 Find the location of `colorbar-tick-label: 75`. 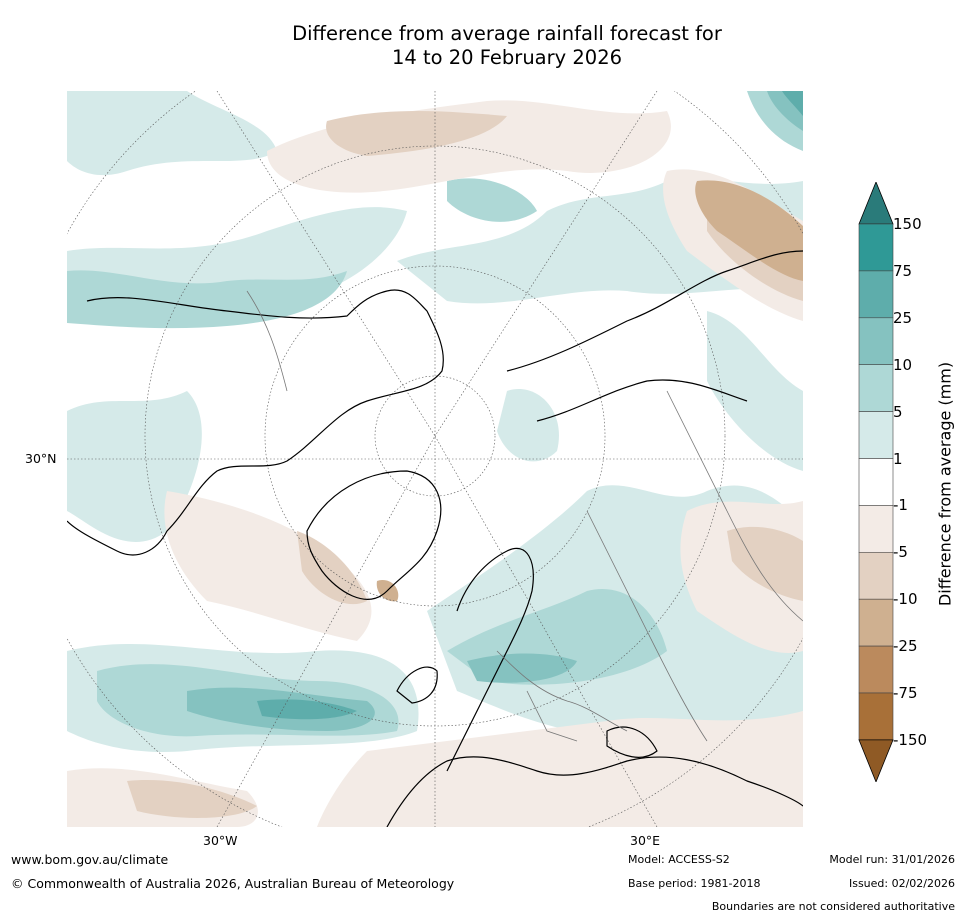

colorbar-tick-label: 75 is located at coordinates (903, 270).